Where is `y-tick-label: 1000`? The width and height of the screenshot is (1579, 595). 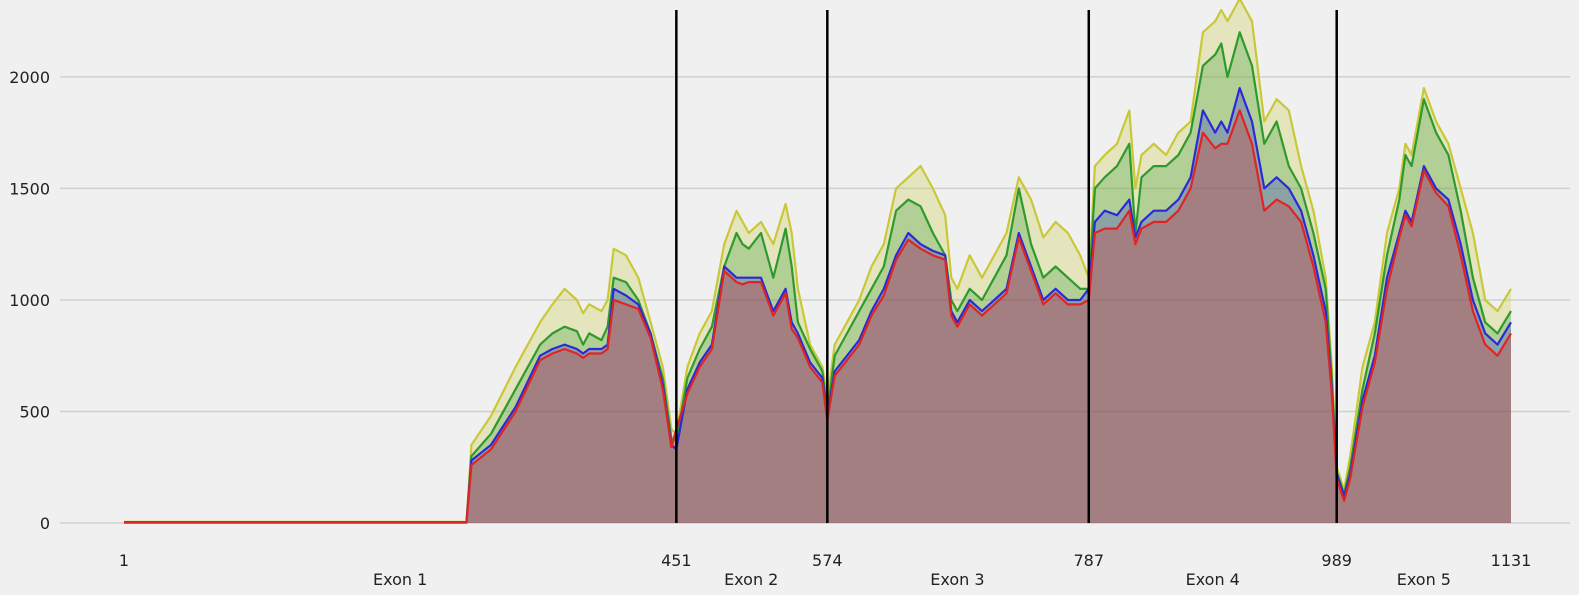
y-tick-label: 1000 is located at coordinates (29, 300).